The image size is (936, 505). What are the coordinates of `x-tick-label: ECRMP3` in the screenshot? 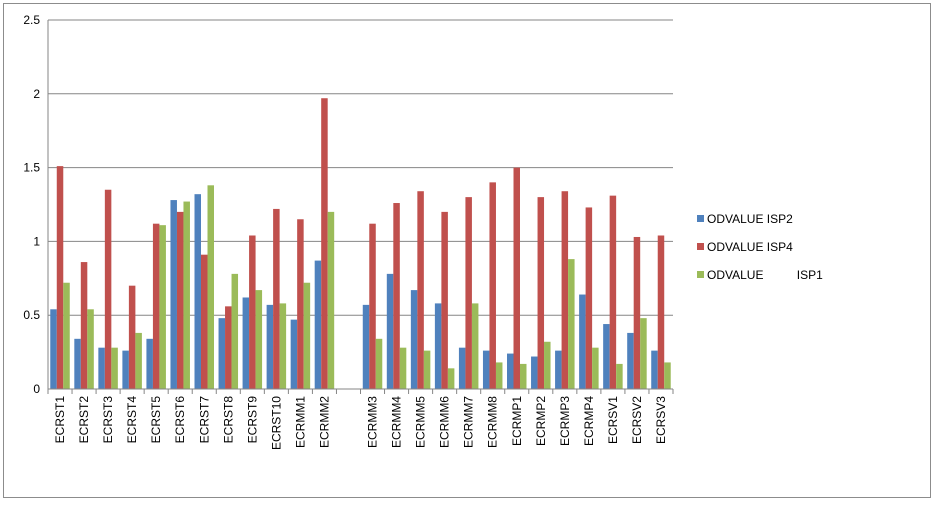 It's located at (565, 421).